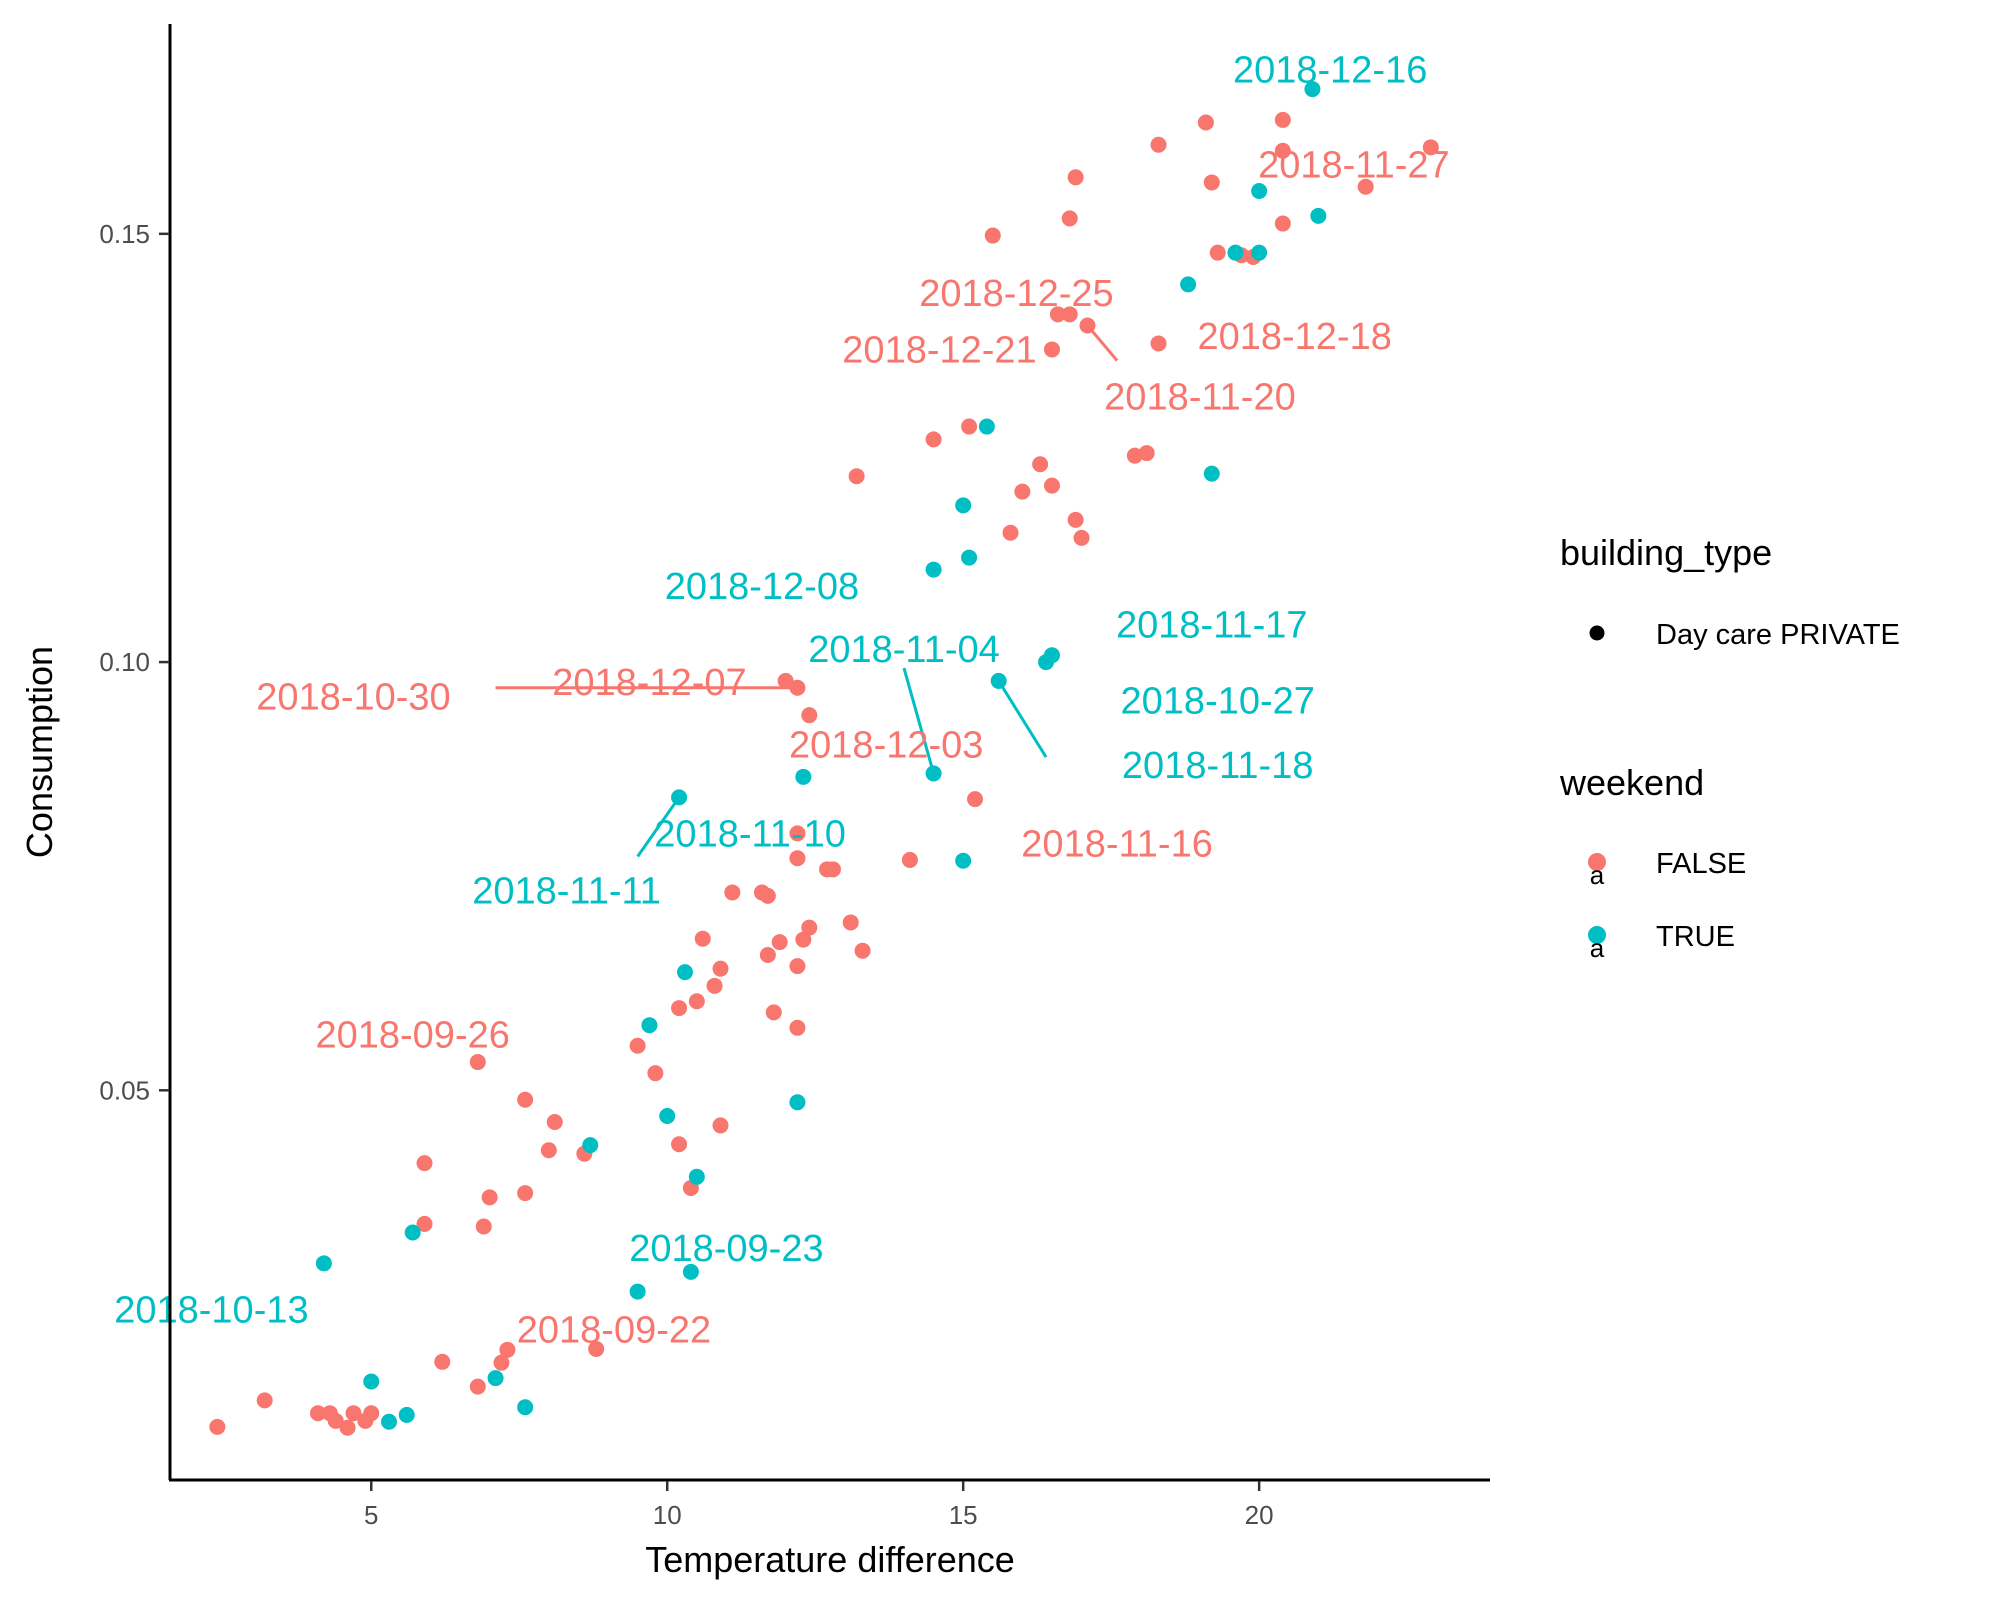 This screenshot has width=2000, height=1605. What do you see at coordinates (353, 697) in the screenshot?
I see `point-date-label: 2018-10-30` at bounding box center [353, 697].